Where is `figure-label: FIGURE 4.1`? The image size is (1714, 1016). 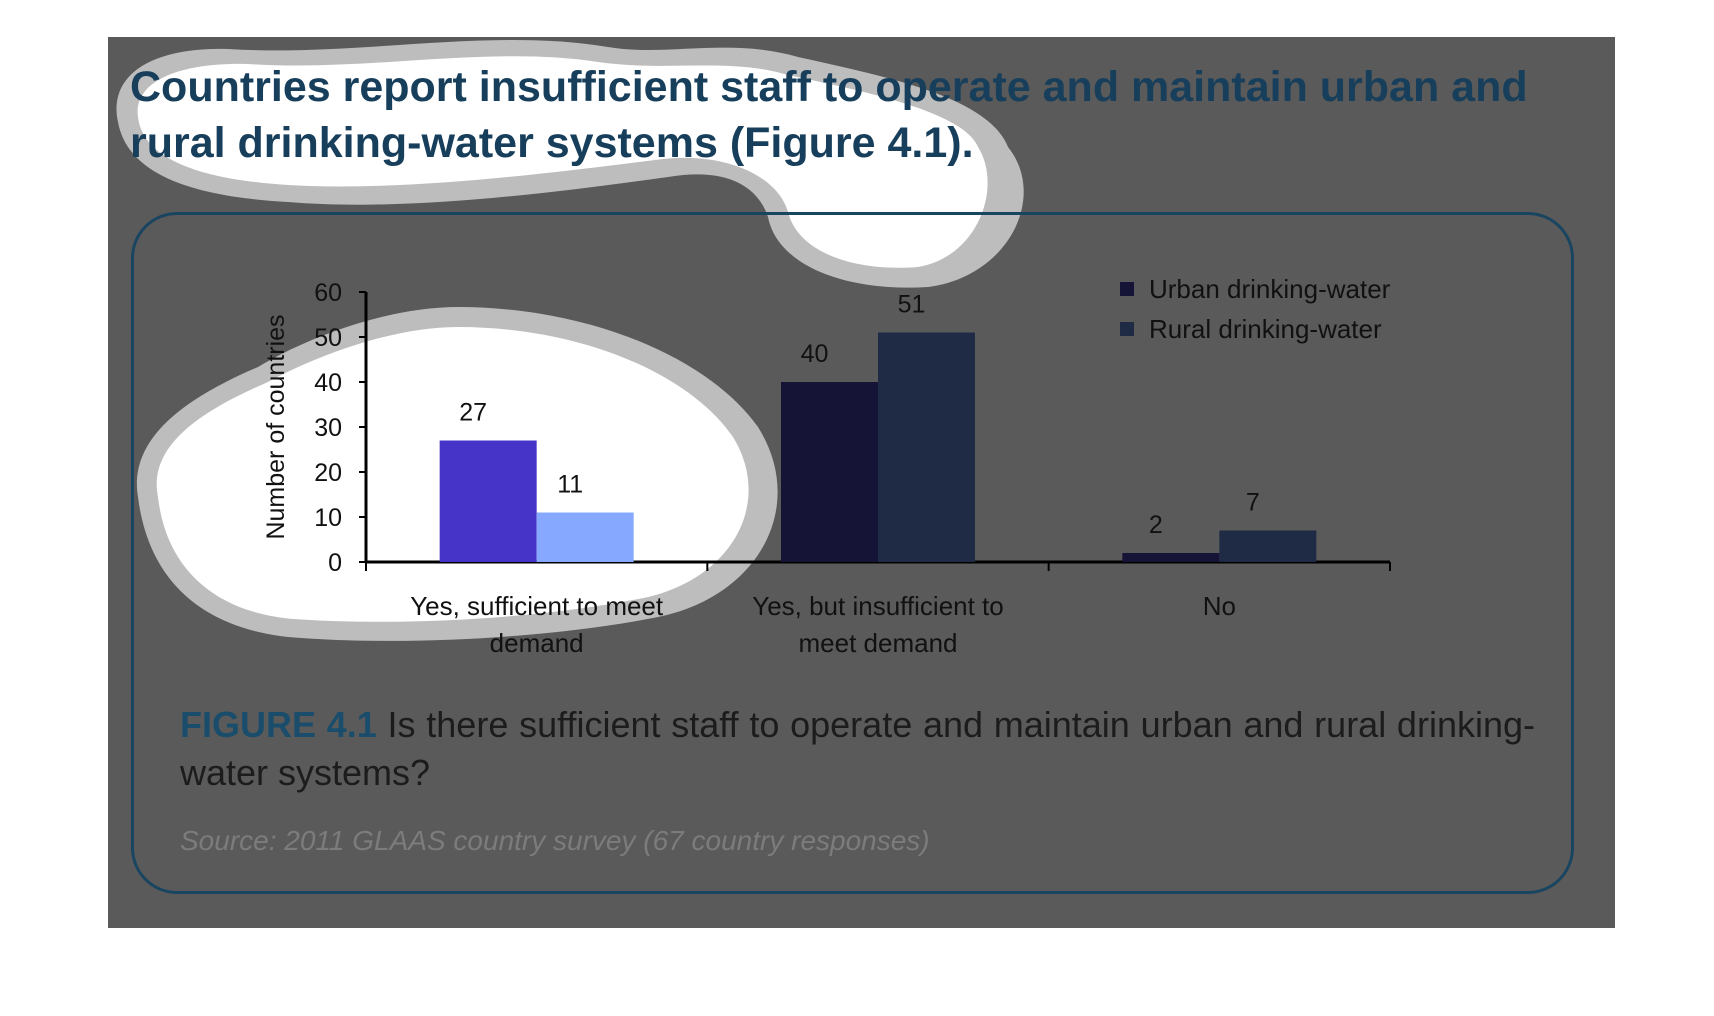
figure-label: FIGURE 4.1 is located at coordinates (278, 724).